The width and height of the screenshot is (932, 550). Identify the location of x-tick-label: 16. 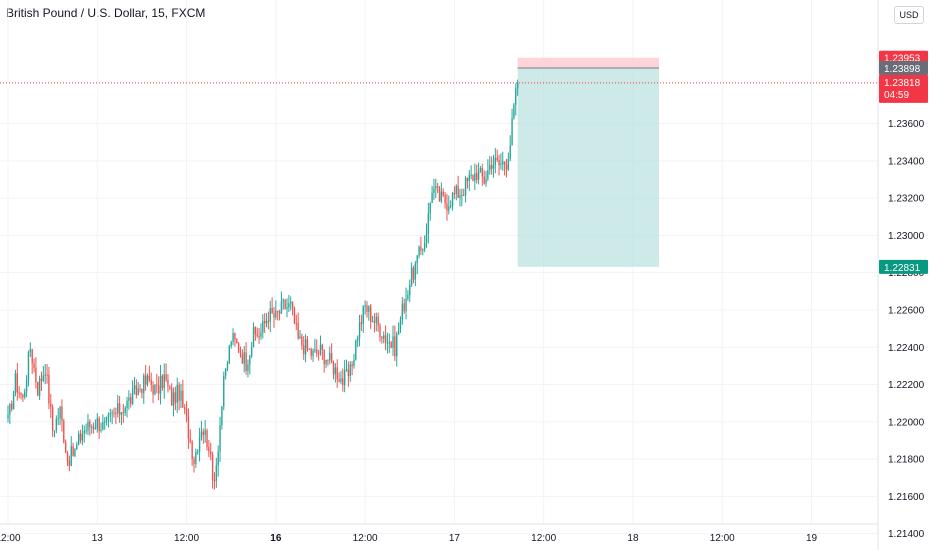
(276, 538).